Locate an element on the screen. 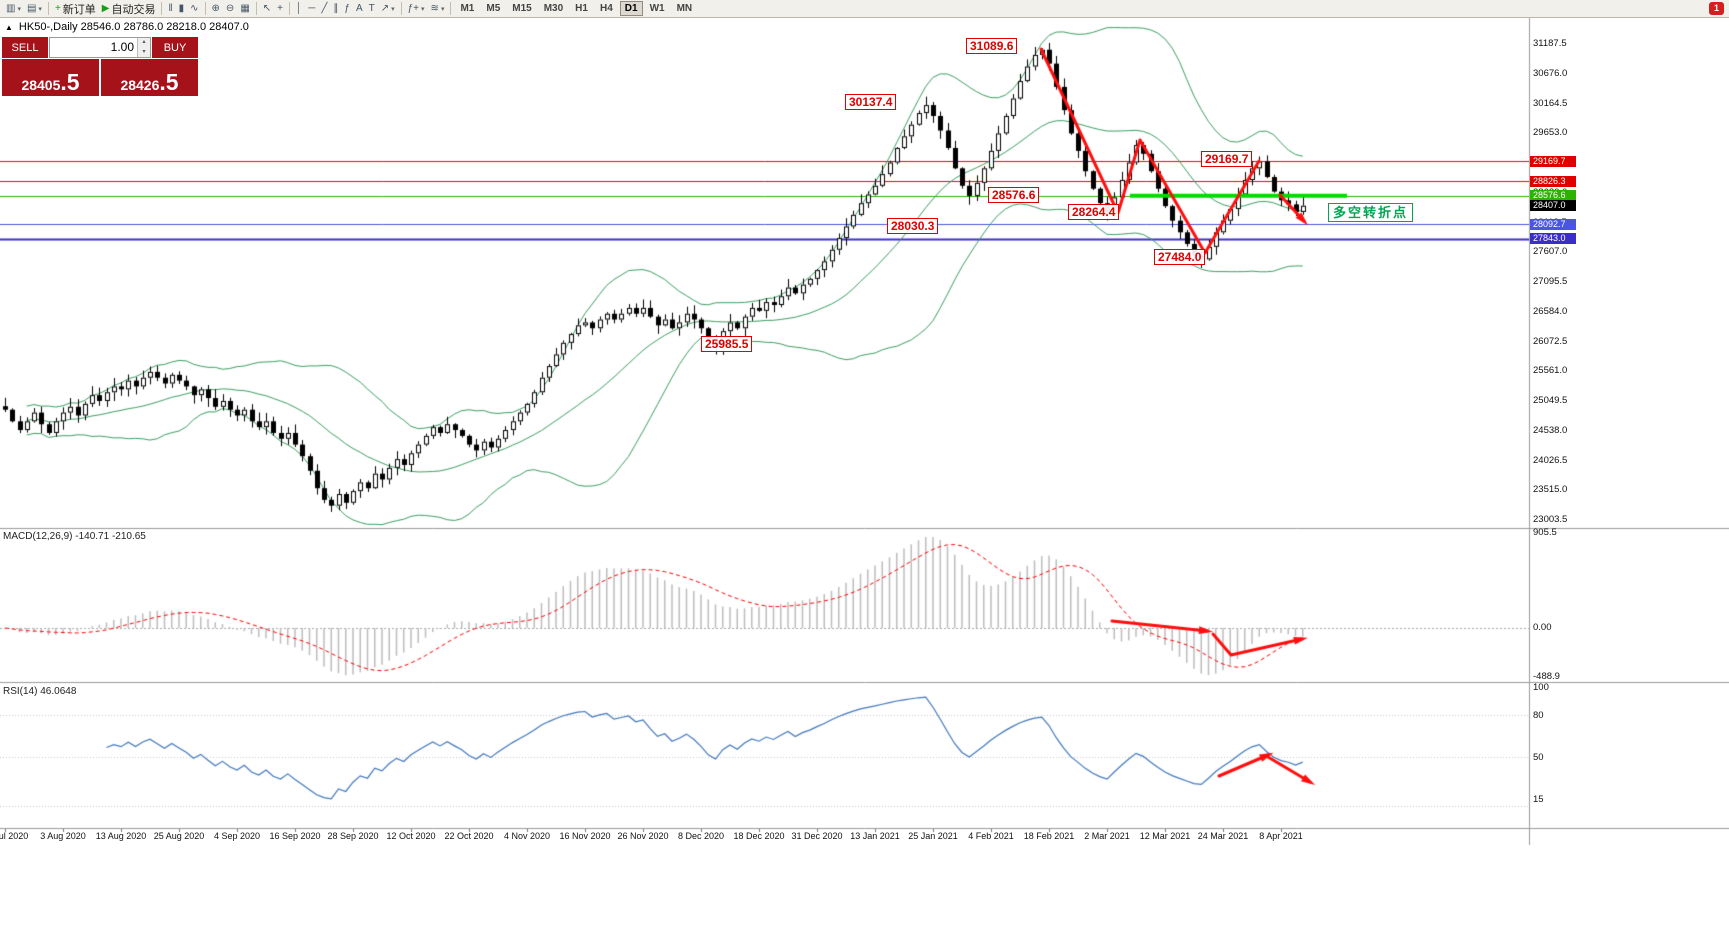 This screenshot has height=942, width=1729. date-label: 25 Aug 2020 is located at coordinates (179, 836).